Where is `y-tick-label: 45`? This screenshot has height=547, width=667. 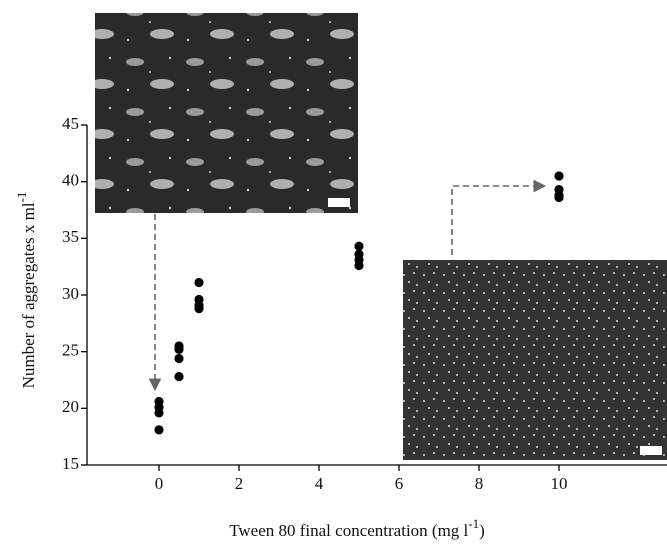
y-tick-label: 45 is located at coordinates (70, 123).